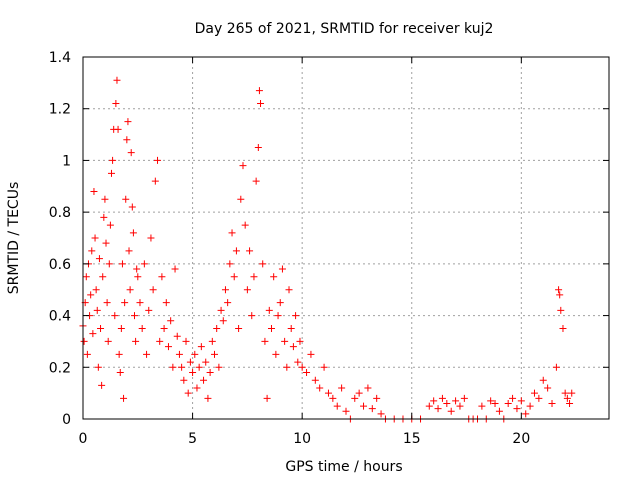 The height and width of the screenshot is (480, 640). Describe the element at coordinates (14, 238) in the screenshot. I see `y-axis-label: SRMTID / TECUs` at that location.